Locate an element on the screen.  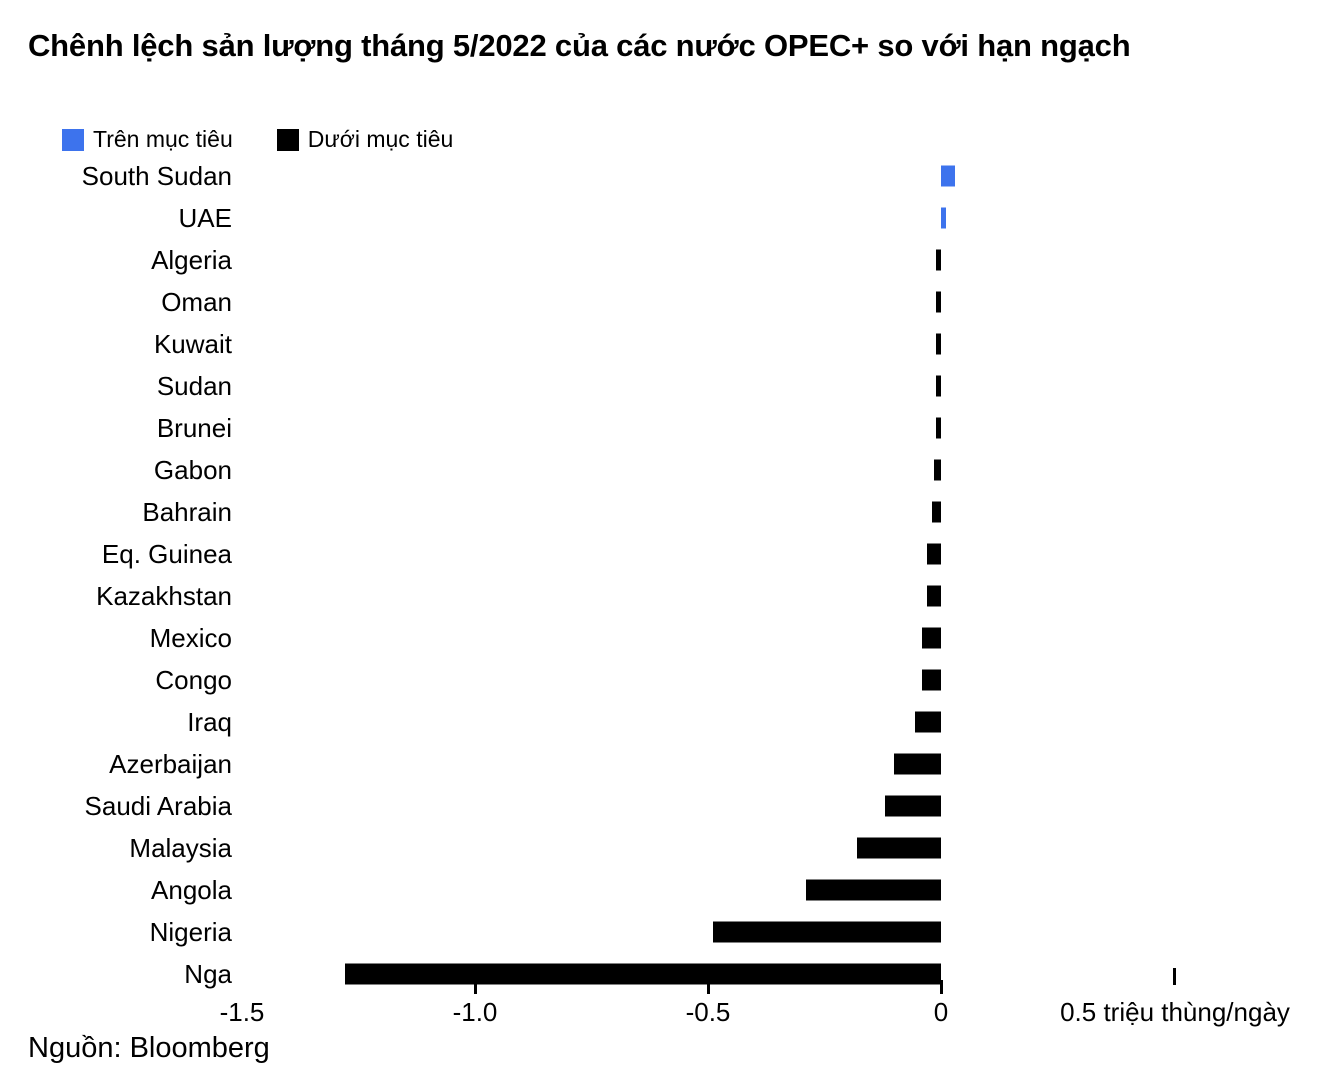
country-label: Mexico is located at coordinates (190, 637).